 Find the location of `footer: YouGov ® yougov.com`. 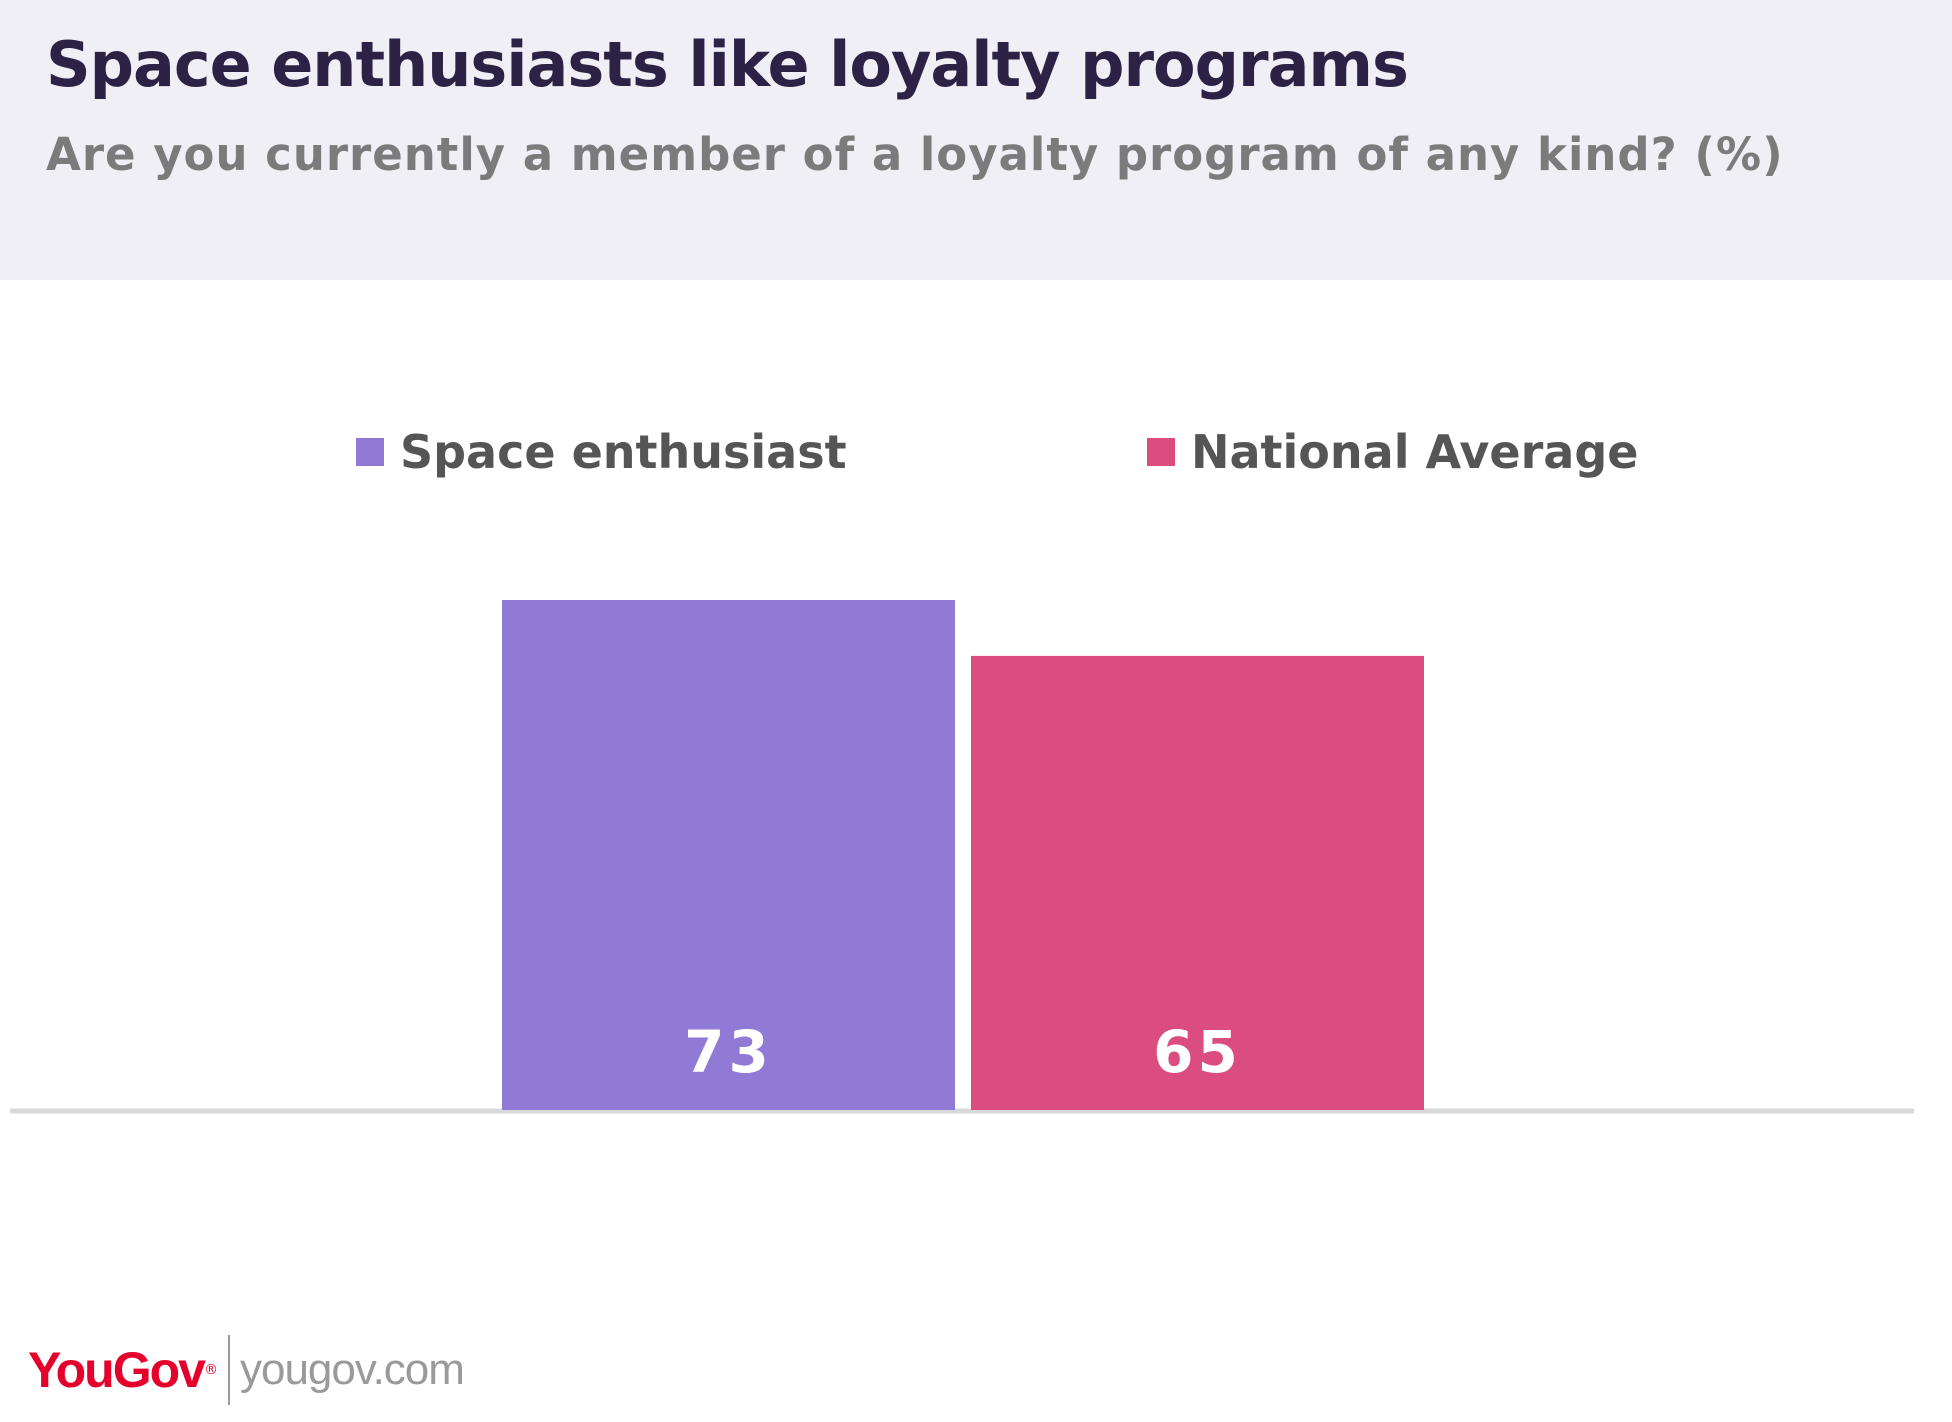

footer: YouGov ® yougov.com is located at coordinates (246, 1370).